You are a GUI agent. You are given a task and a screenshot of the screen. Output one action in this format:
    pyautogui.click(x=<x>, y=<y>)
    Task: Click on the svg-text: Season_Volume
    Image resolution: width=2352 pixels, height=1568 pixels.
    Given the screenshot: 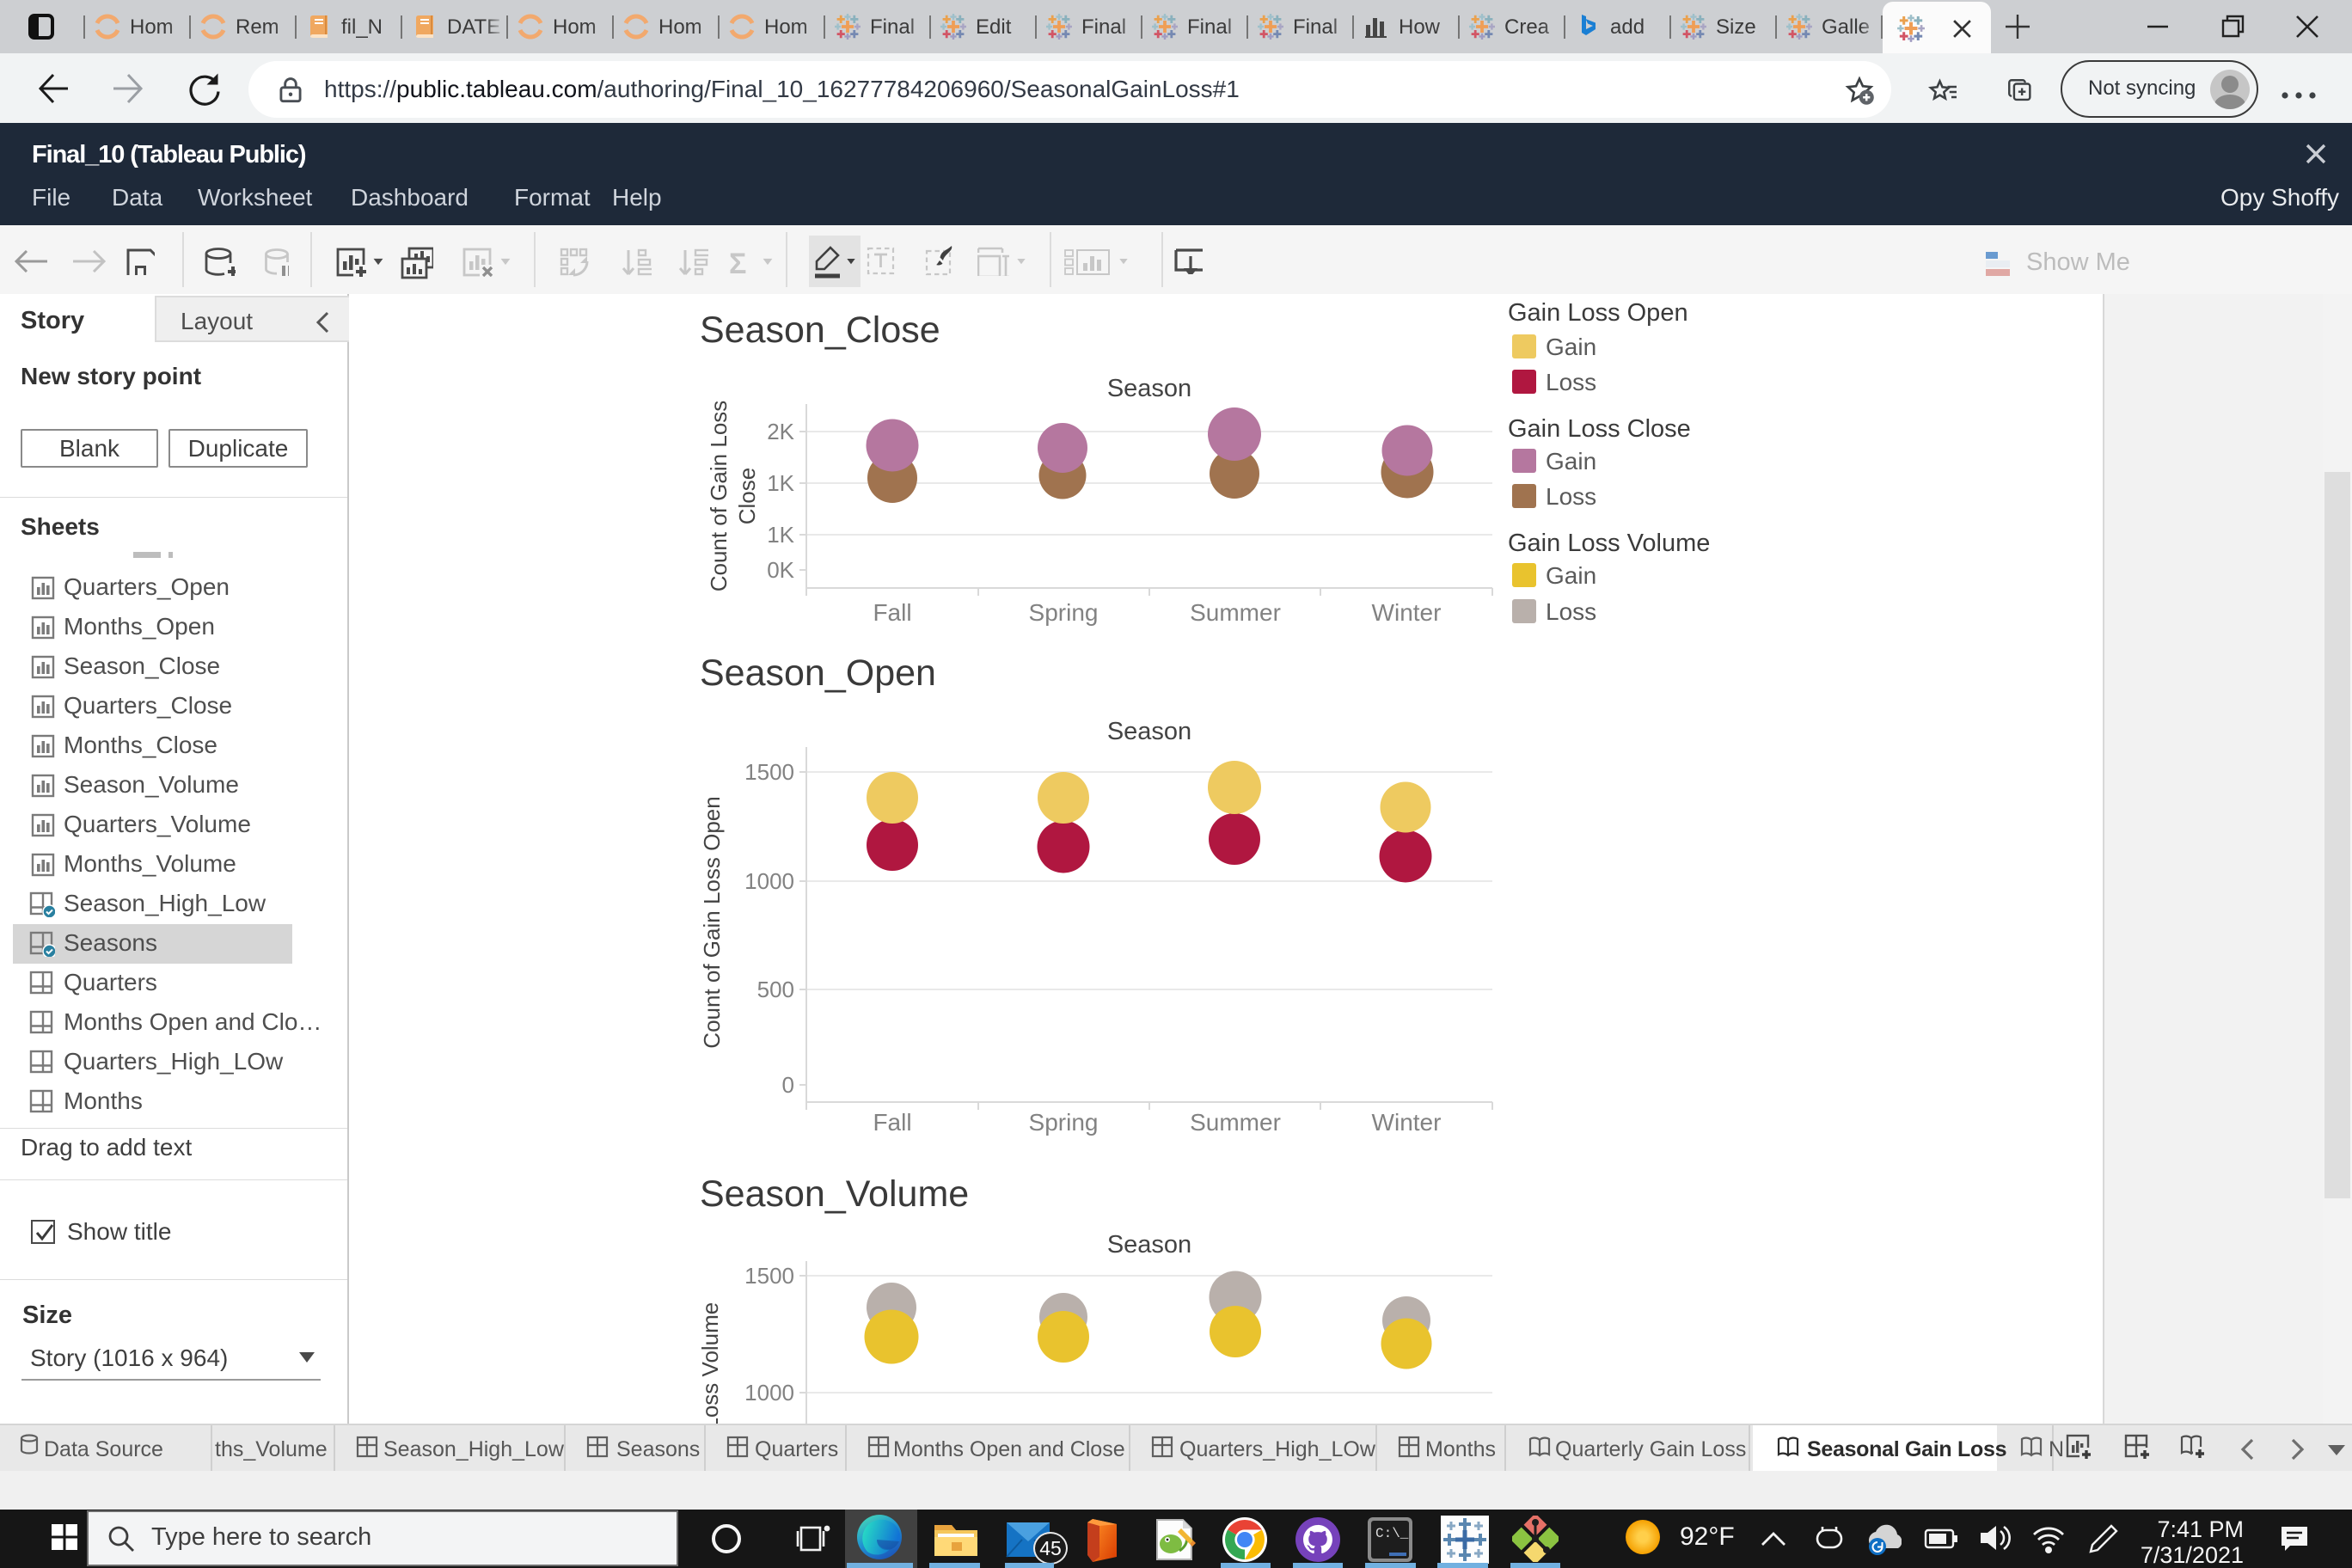 What is the action you would take?
    pyautogui.click(x=834, y=1194)
    